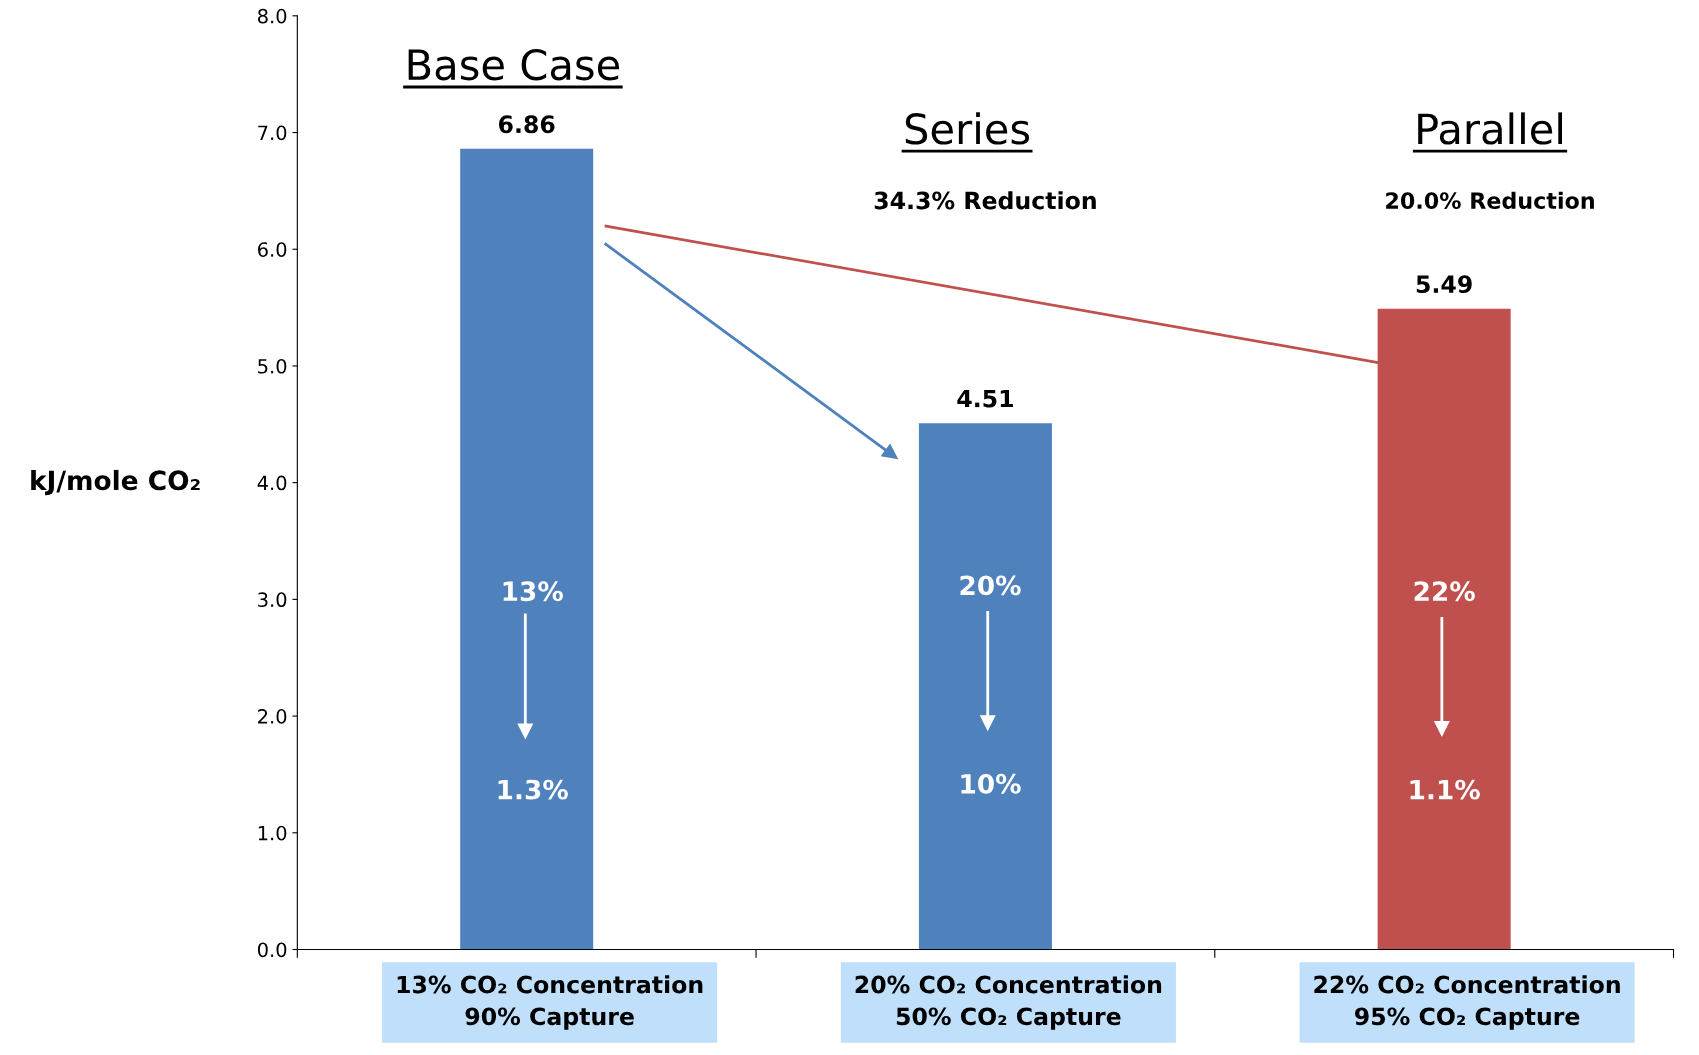 The height and width of the screenshot is (1055, 1699). I want to click on annotation: Series, so click(967, 128).